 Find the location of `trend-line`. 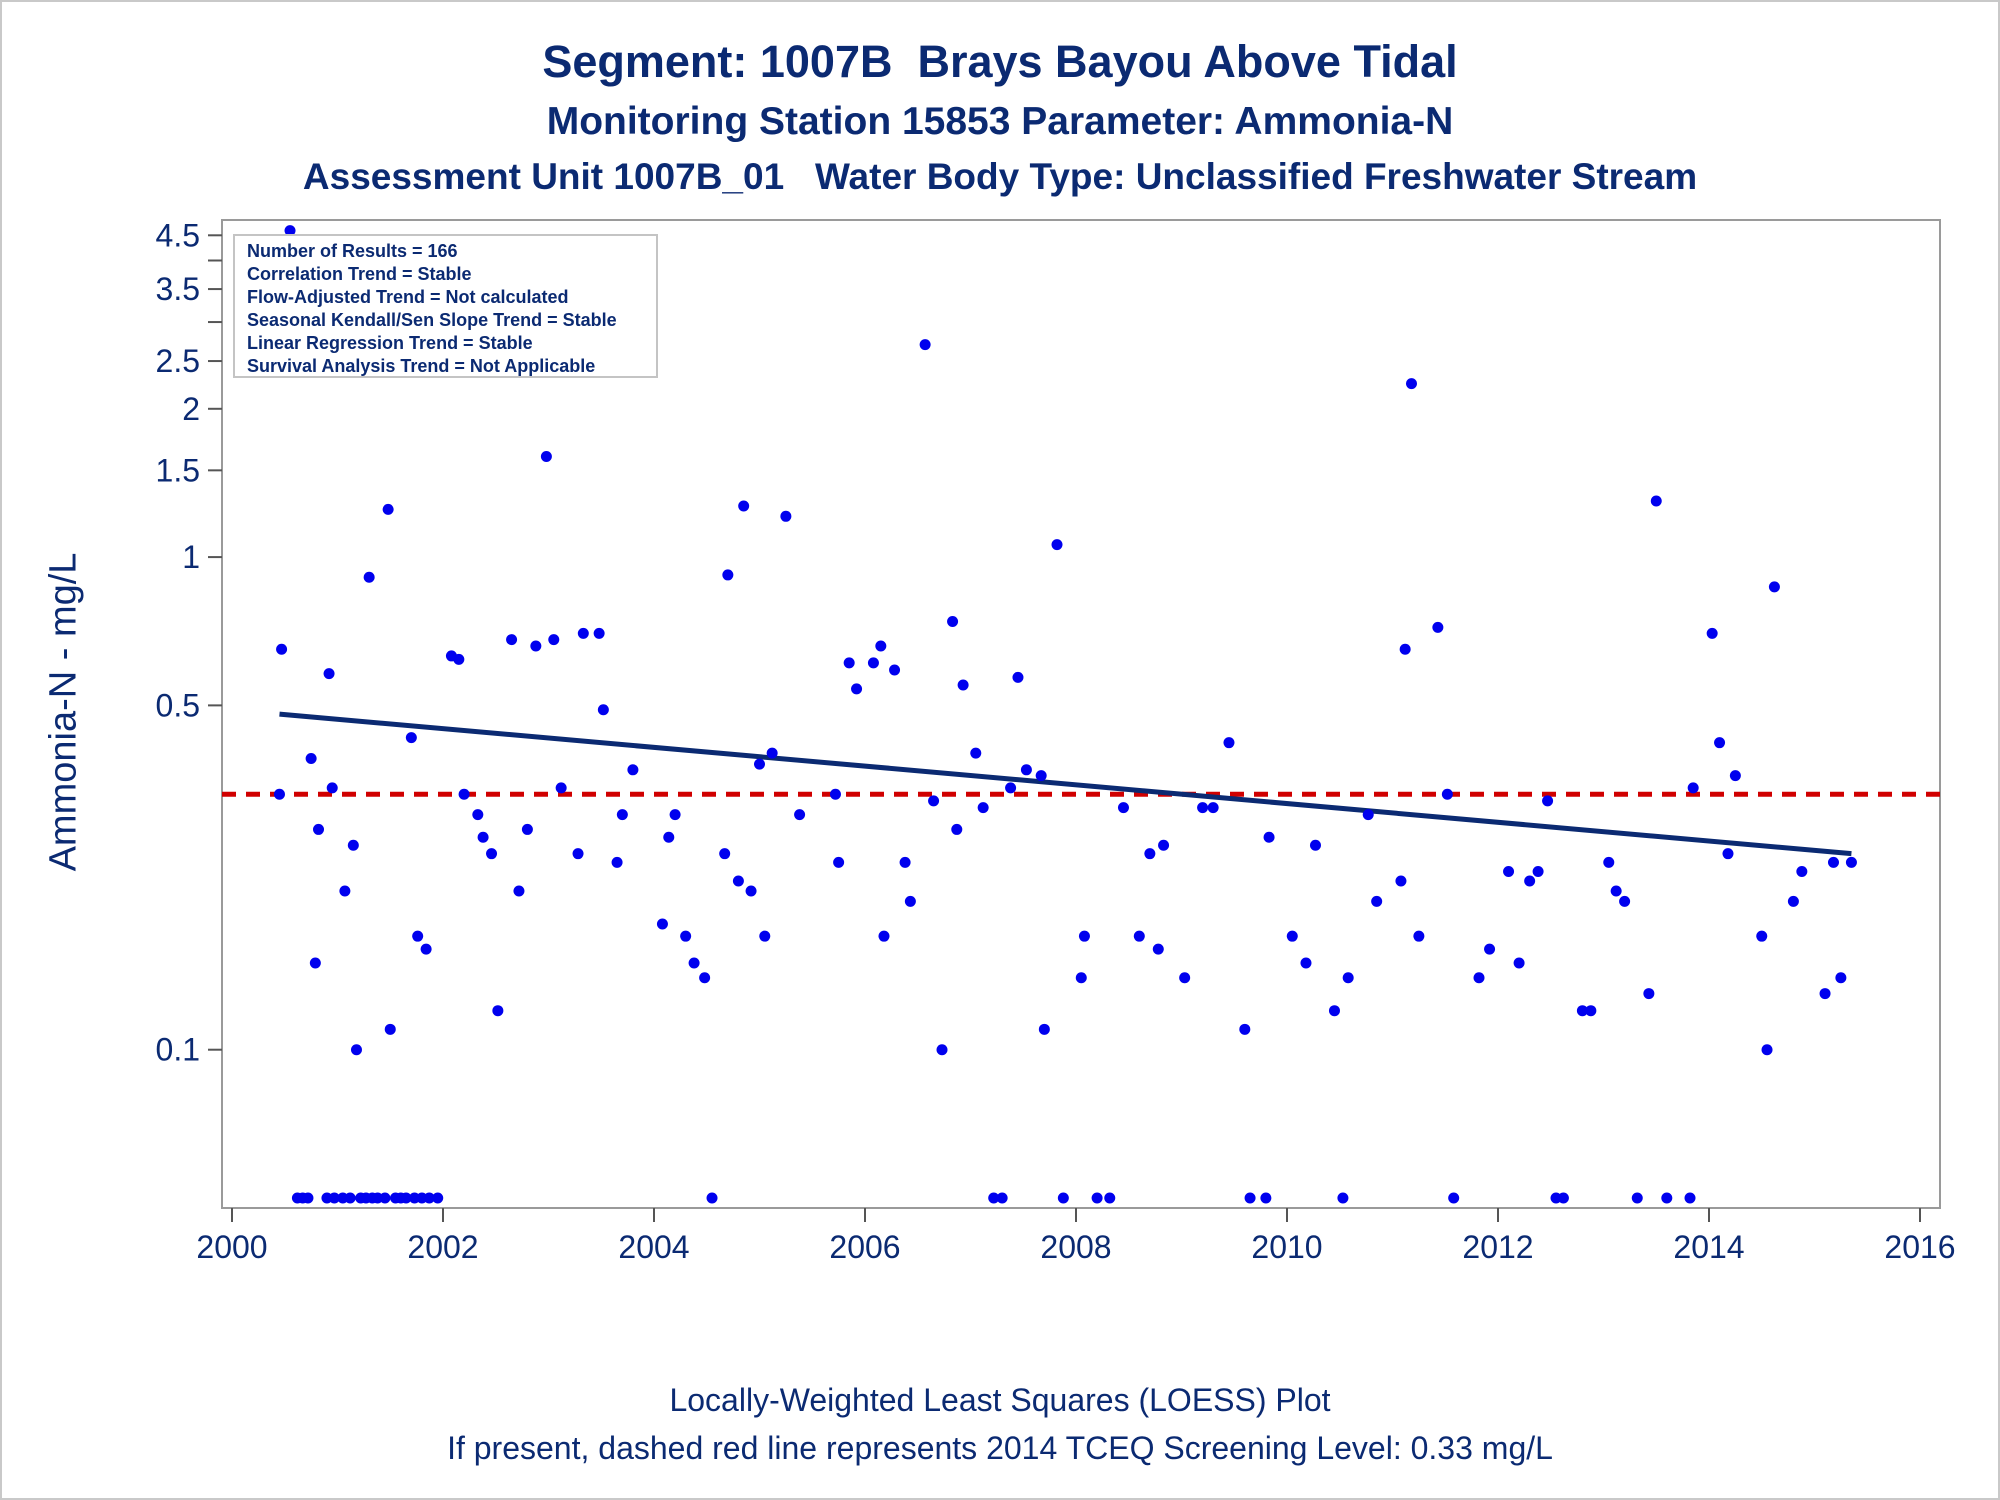

trend-line is located at coordinates (1065, 784).